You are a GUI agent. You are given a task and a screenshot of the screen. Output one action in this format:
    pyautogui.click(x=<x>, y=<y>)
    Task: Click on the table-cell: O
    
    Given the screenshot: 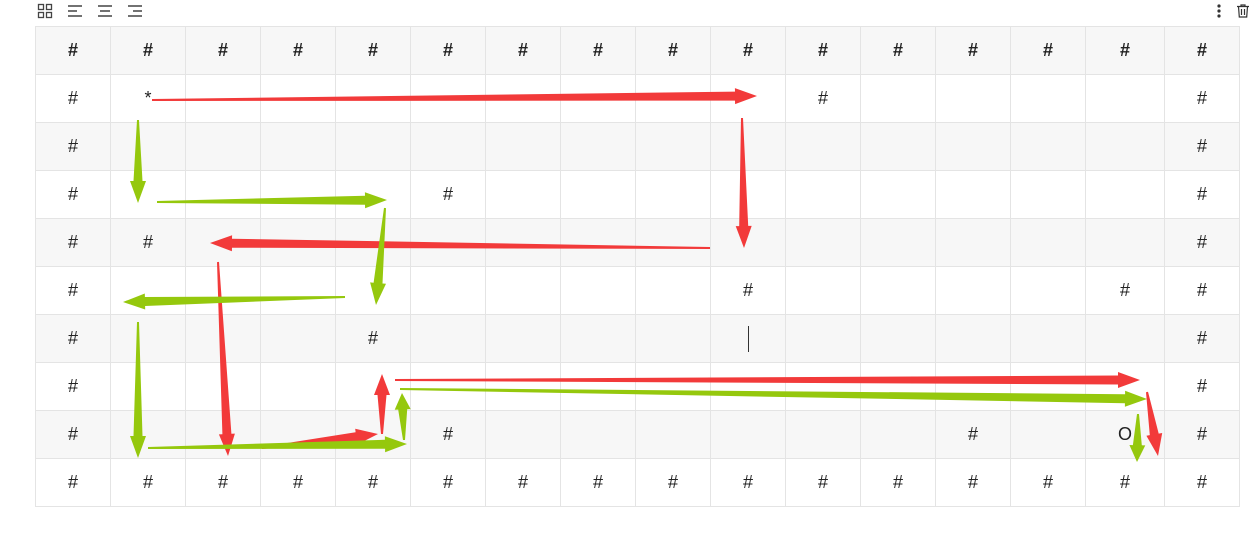 What is the action you would take?
    pyautogui.click(x=1125, y=434)
    